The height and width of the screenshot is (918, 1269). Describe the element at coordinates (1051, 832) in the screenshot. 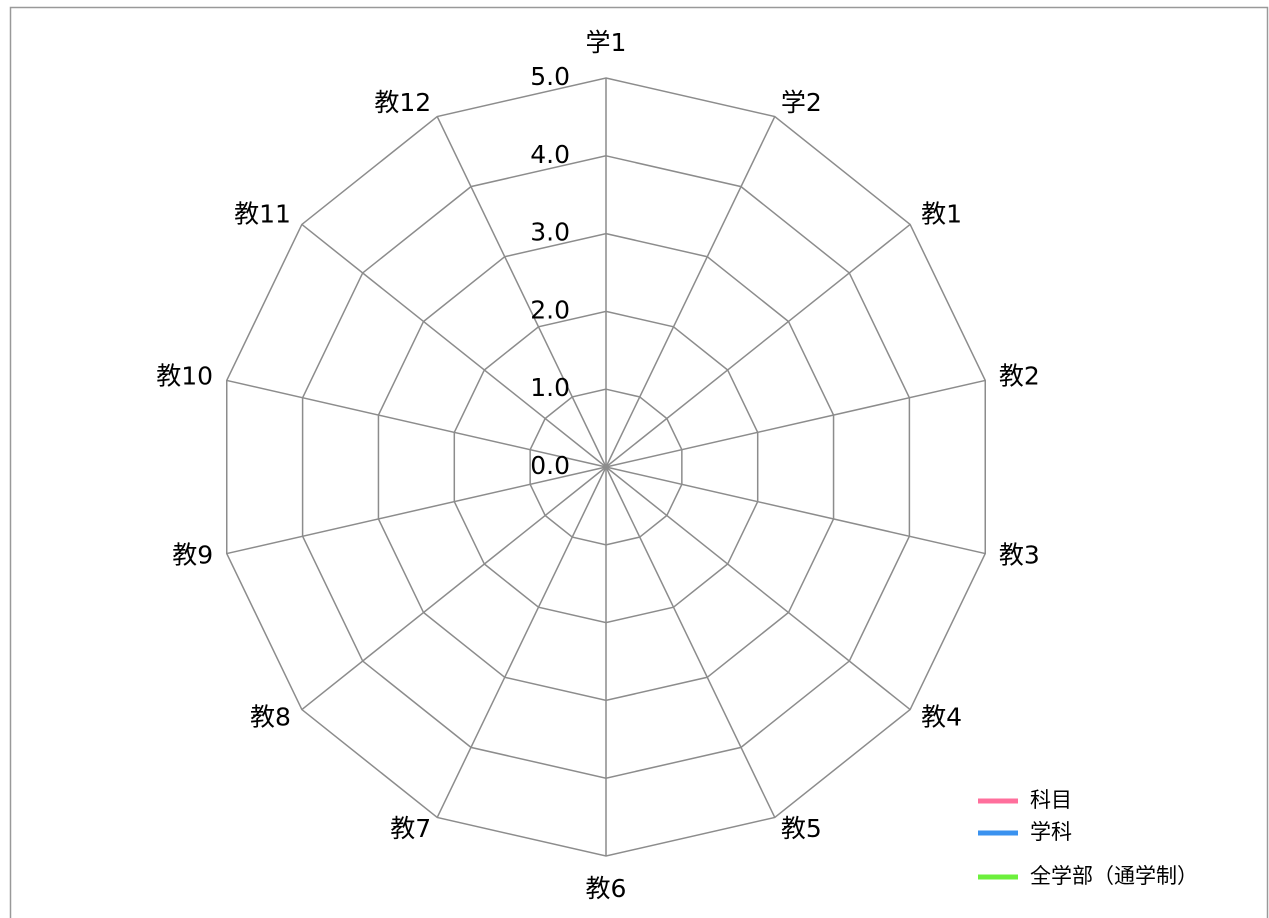

I see `legend-label: 学科` at that location.